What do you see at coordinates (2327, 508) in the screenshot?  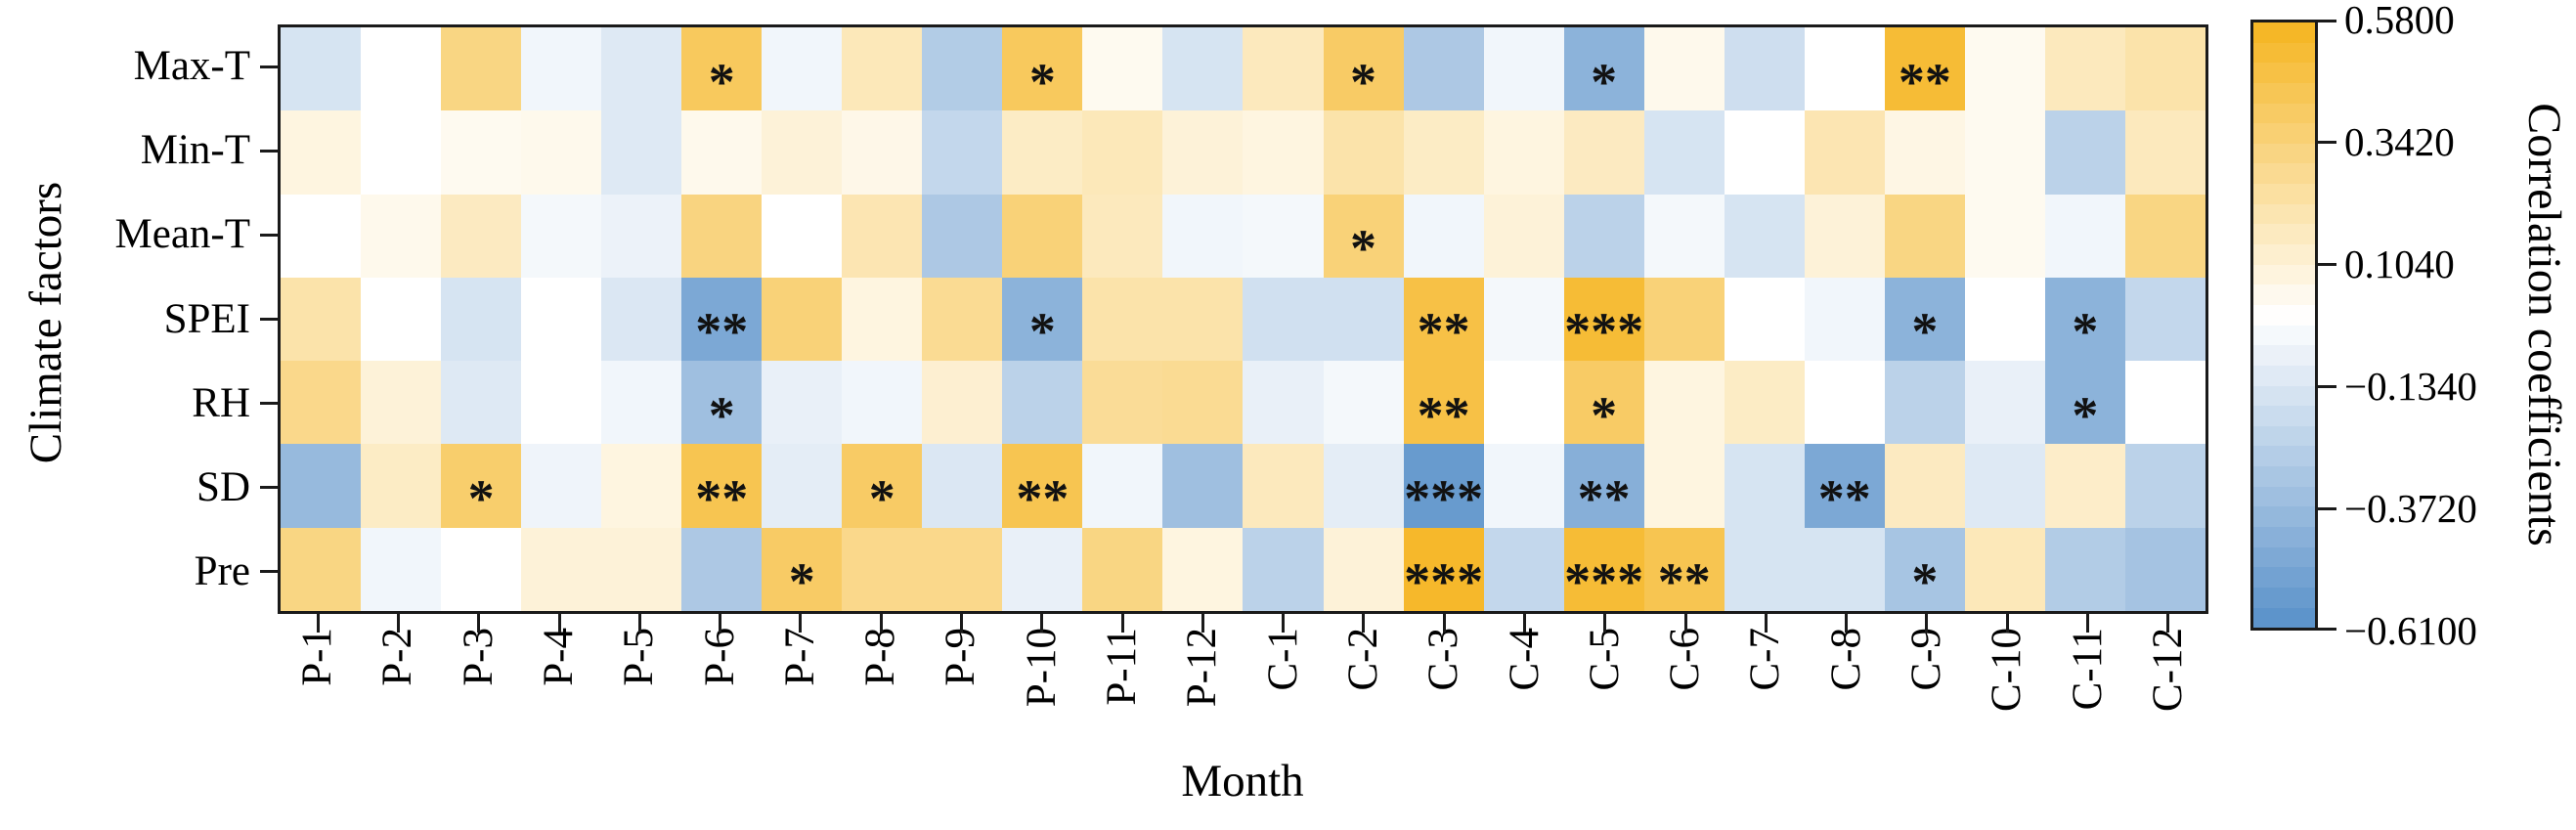 I see `colorbar-tick-mark` at bounding box center [2327, 508].